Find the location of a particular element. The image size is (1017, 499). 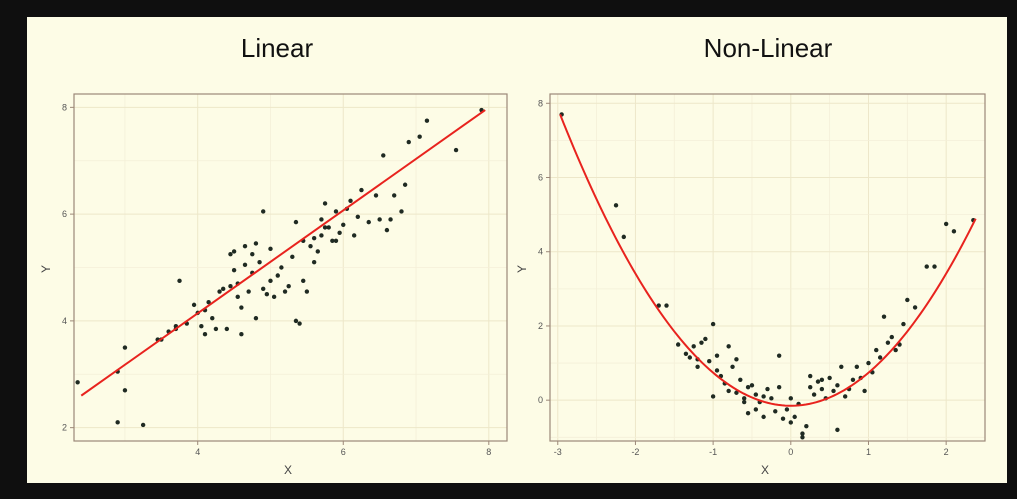

x-tick-label: 1 is located at coordinates (868, 452).